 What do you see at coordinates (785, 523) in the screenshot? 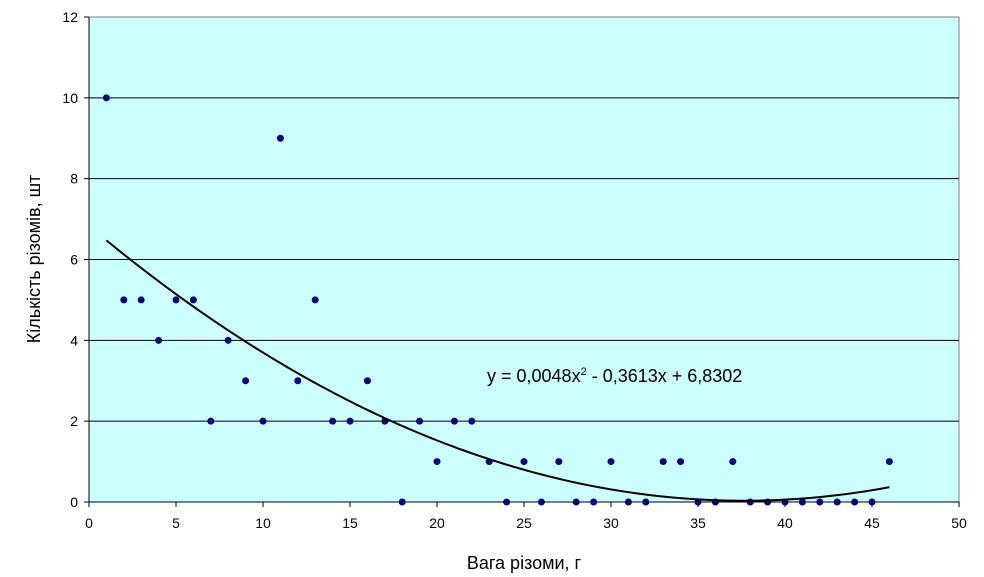
I see `x-tick-label: 40` at bounding box center [785, 523].